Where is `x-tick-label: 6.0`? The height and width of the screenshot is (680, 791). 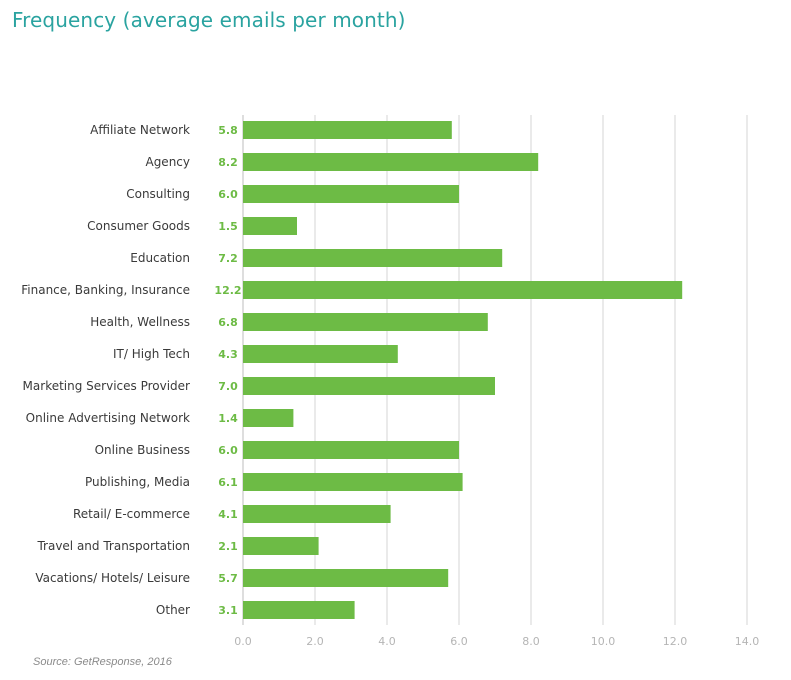 x-tick-label: 6.0 is located at coordinates (459, 641).